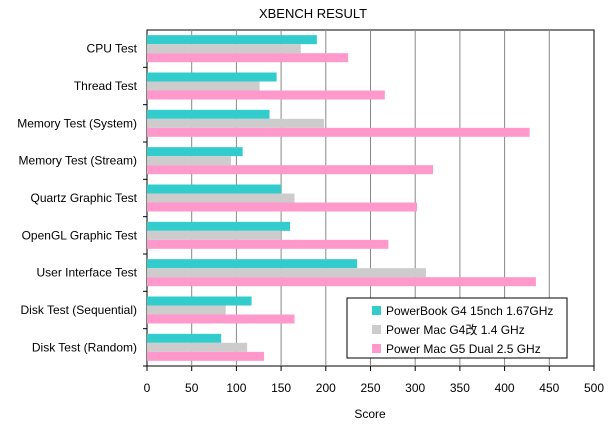 The width and height of the screenshot is (615, 429). What do you see at coordinates (87, 273) in the screenshot?
I see `category-label: User Interface Test` at bounding box center [87, 273].